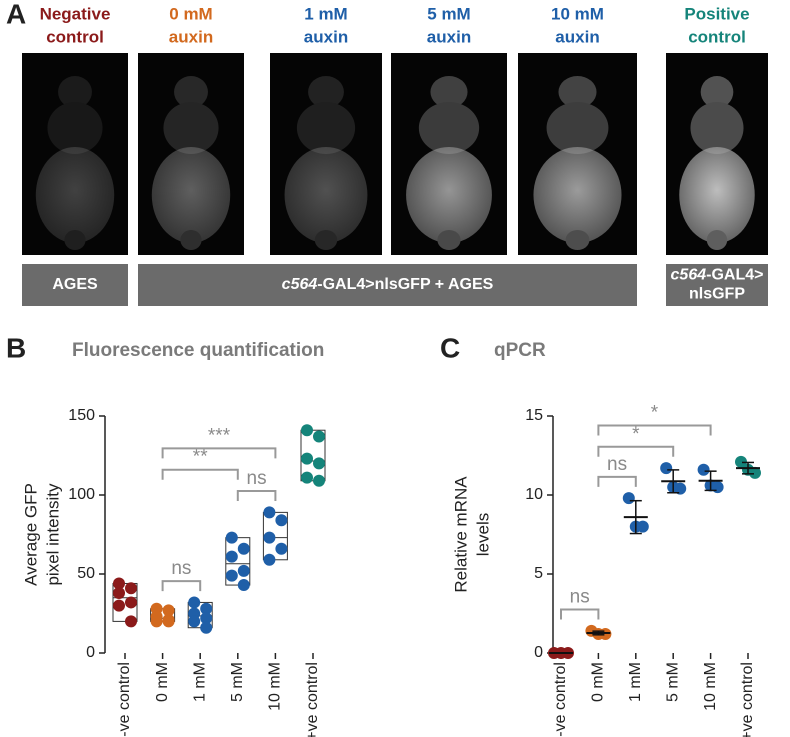 This screenshot has height=737, width=790. What do you see at coordinates (520, 350) in the screenshot?
I see `chart-title: qPCR` at bounding box center [520, 350].